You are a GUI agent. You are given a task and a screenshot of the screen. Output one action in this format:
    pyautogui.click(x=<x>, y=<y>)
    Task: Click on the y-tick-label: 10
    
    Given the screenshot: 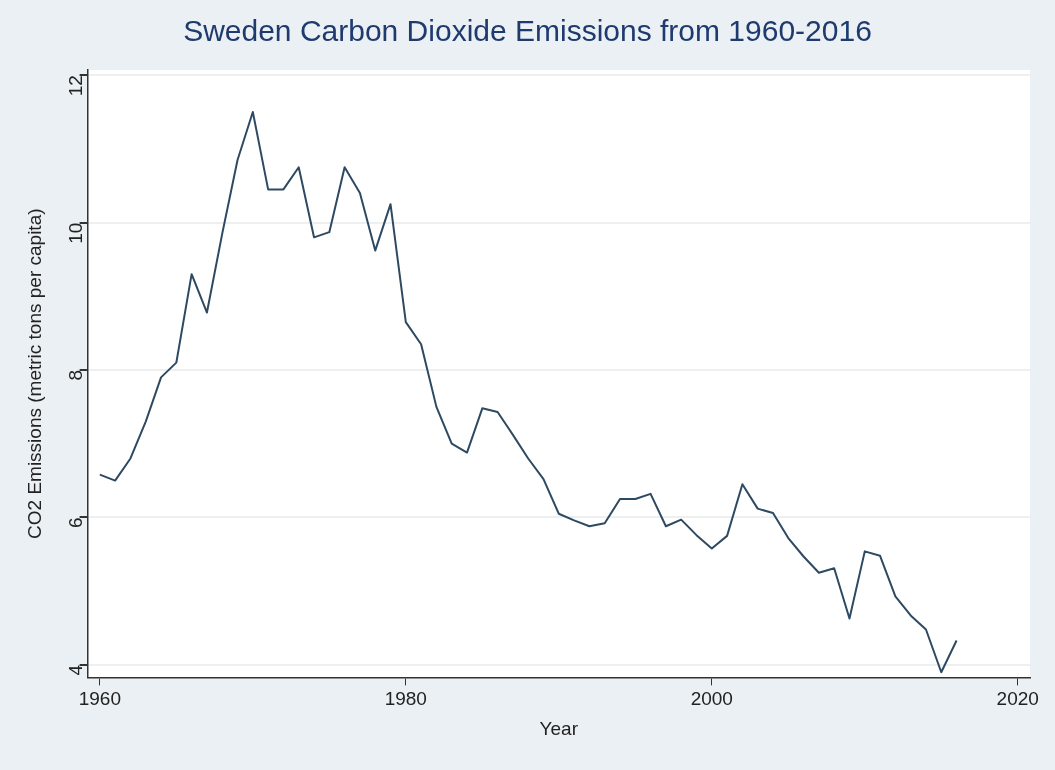 What is the action you would take?
    pyautogui.click(x=75, y=233)
    